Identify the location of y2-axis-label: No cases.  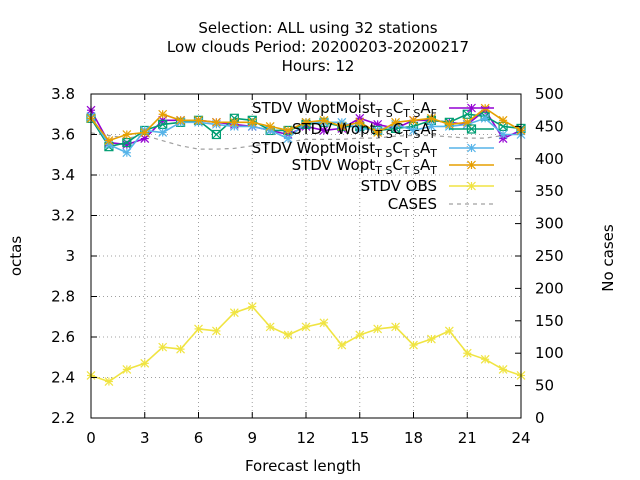
(608, 258).